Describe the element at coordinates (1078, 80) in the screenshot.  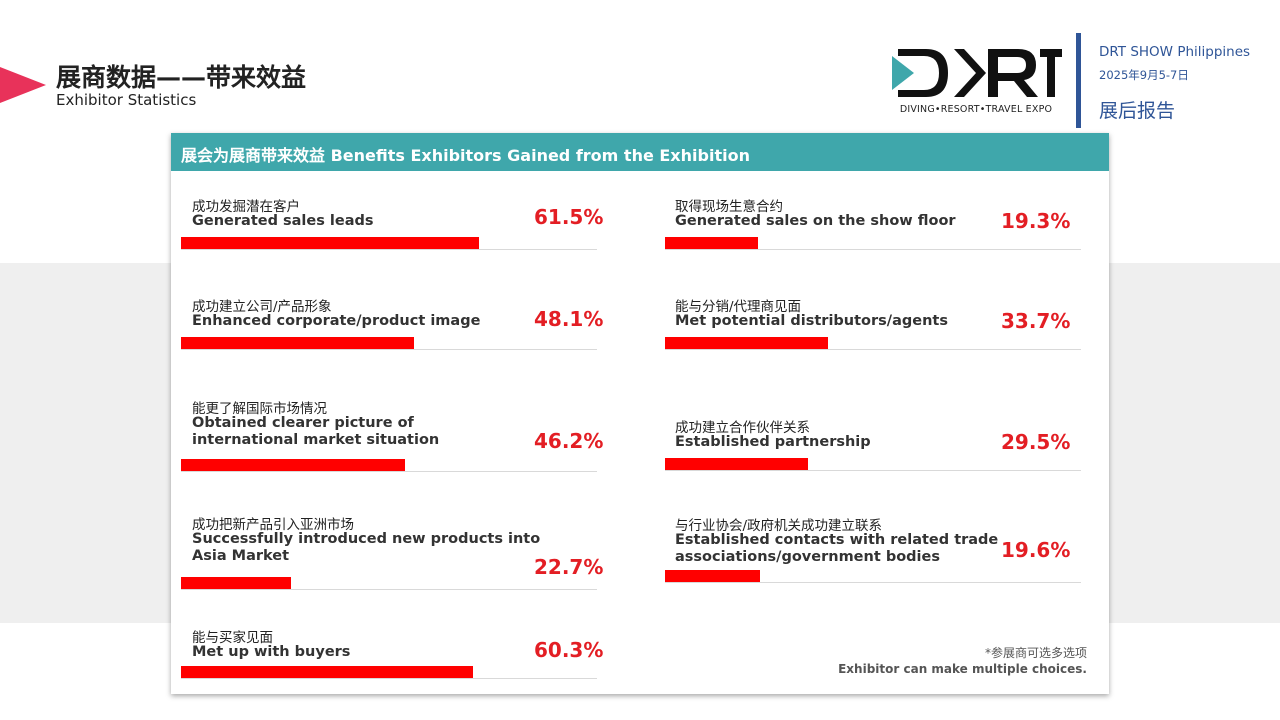
I see `header-divider` at that location.